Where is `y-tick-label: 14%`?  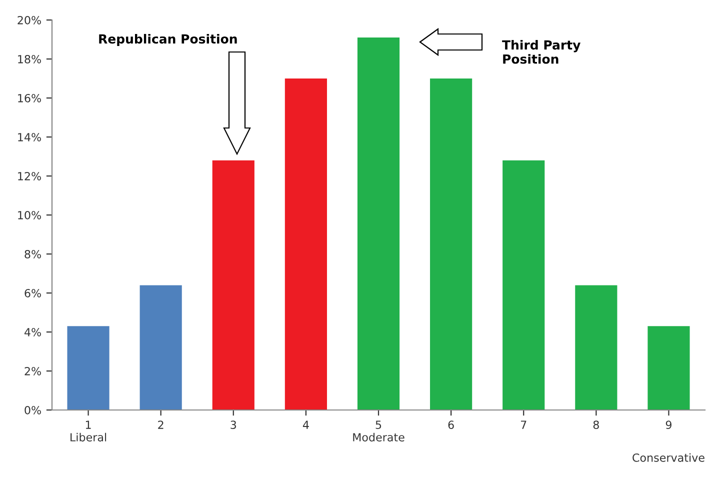 y-tick-label: 14% is located at coordinates (29, 137).